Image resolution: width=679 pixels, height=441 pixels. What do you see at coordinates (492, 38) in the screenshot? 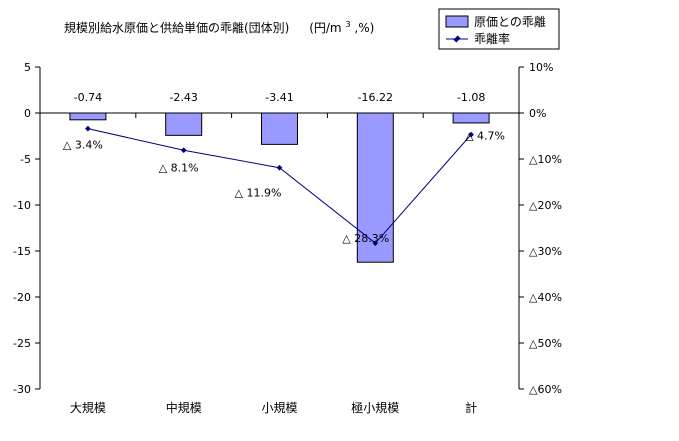
I see `legend-line-label: 乖離率` at bounding box center [492, 38].